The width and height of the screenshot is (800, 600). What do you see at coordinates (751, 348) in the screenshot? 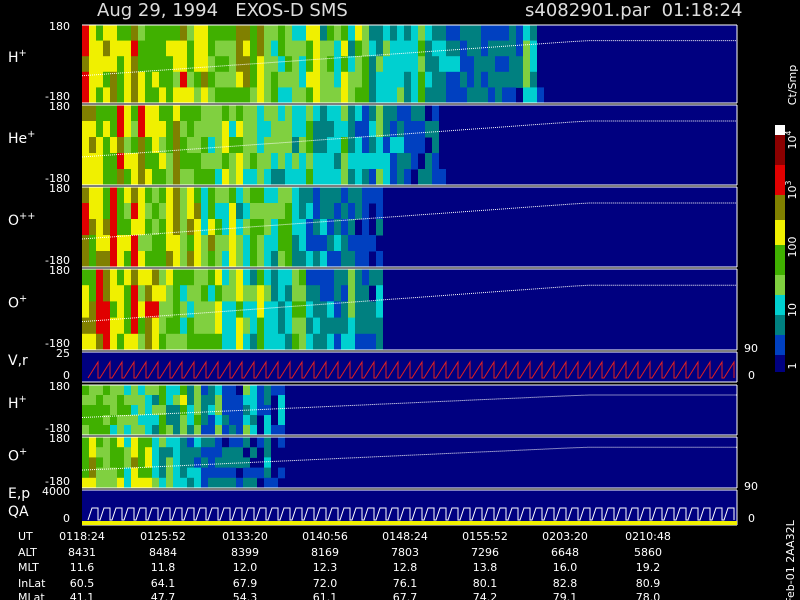
I see `right-tick-label: 90` at bounding box center [751, 348].